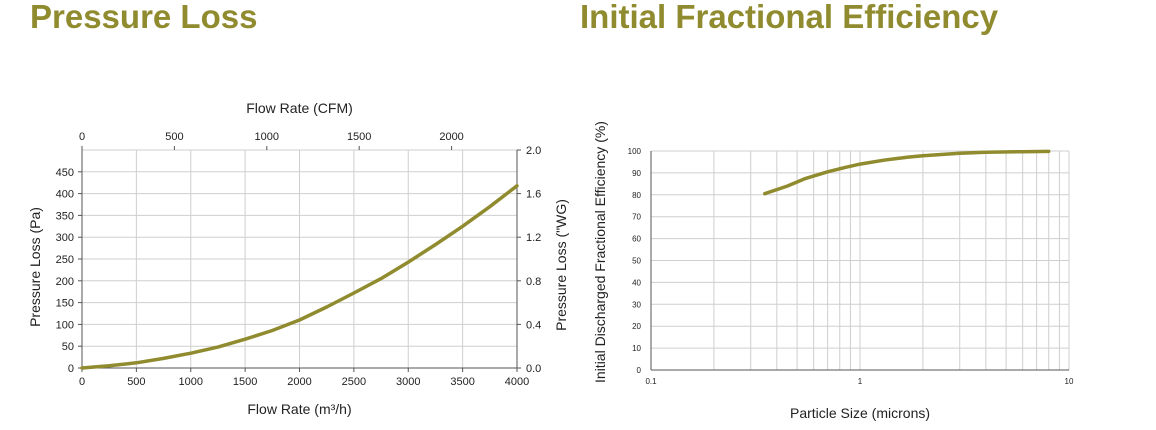 The height and width of the screenshot is (430, 1156). What do you see at coordinates (636, 326) in the screenshot?
I see `fe-y-tick-label: 20` at bounding box center [636, 326].